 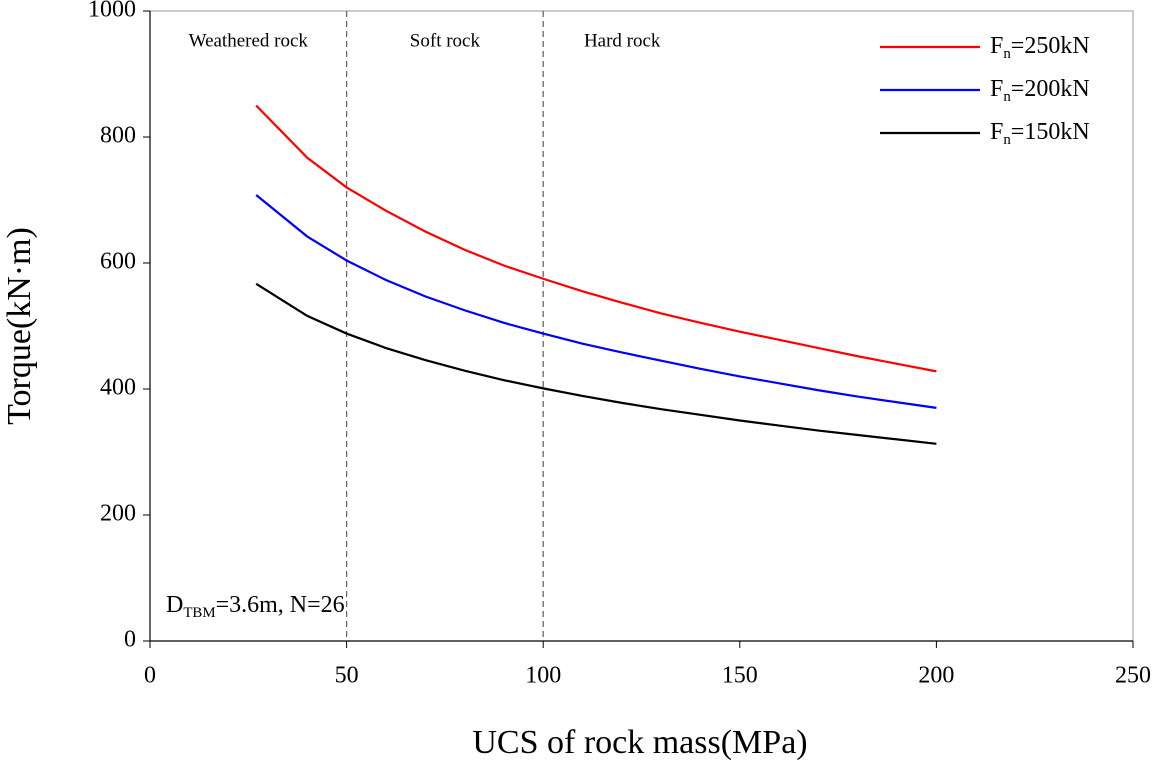 What do you see at coordinates (1133, 676) in the screenshot?
I see `x-tick-label: 250` at bounding box center [1133, 676].